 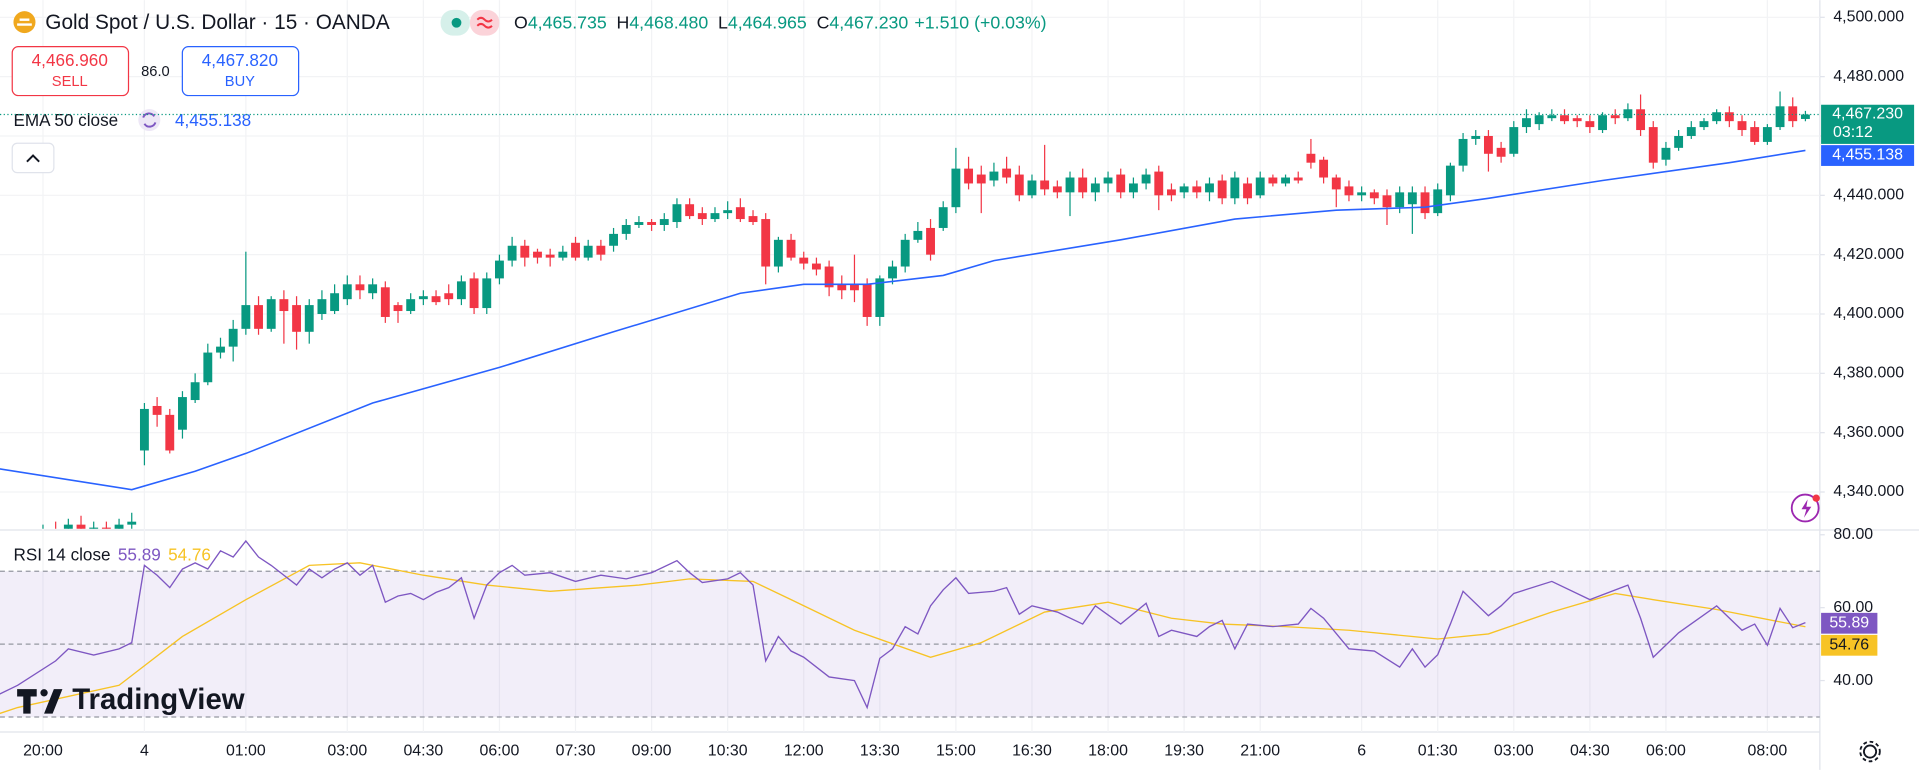 What do you see at coordinates (40, 701) in the screenshot?
I see `logo-icon` at bounding box center [40, 701].